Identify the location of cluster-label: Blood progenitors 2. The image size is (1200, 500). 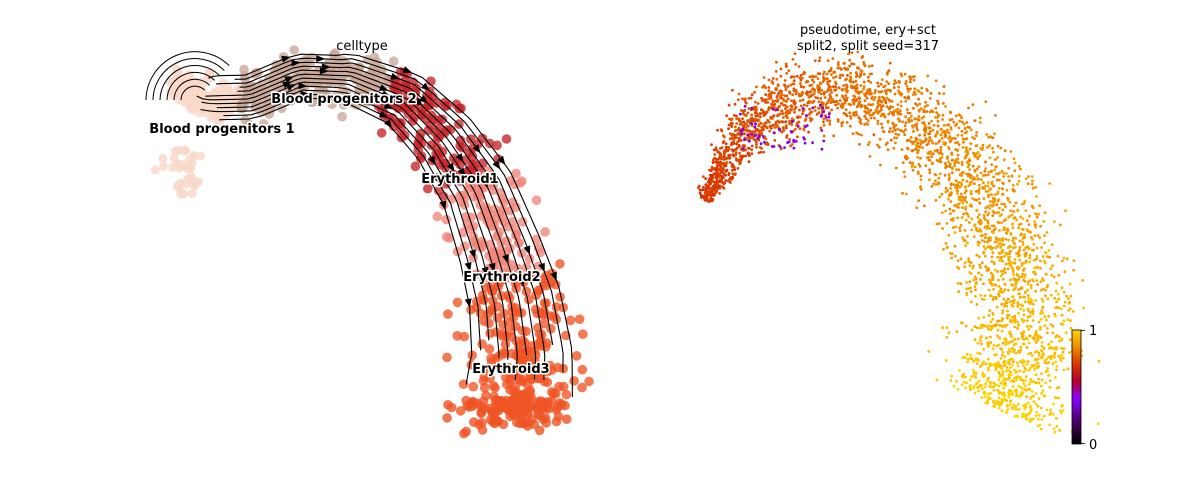
(343, 99).